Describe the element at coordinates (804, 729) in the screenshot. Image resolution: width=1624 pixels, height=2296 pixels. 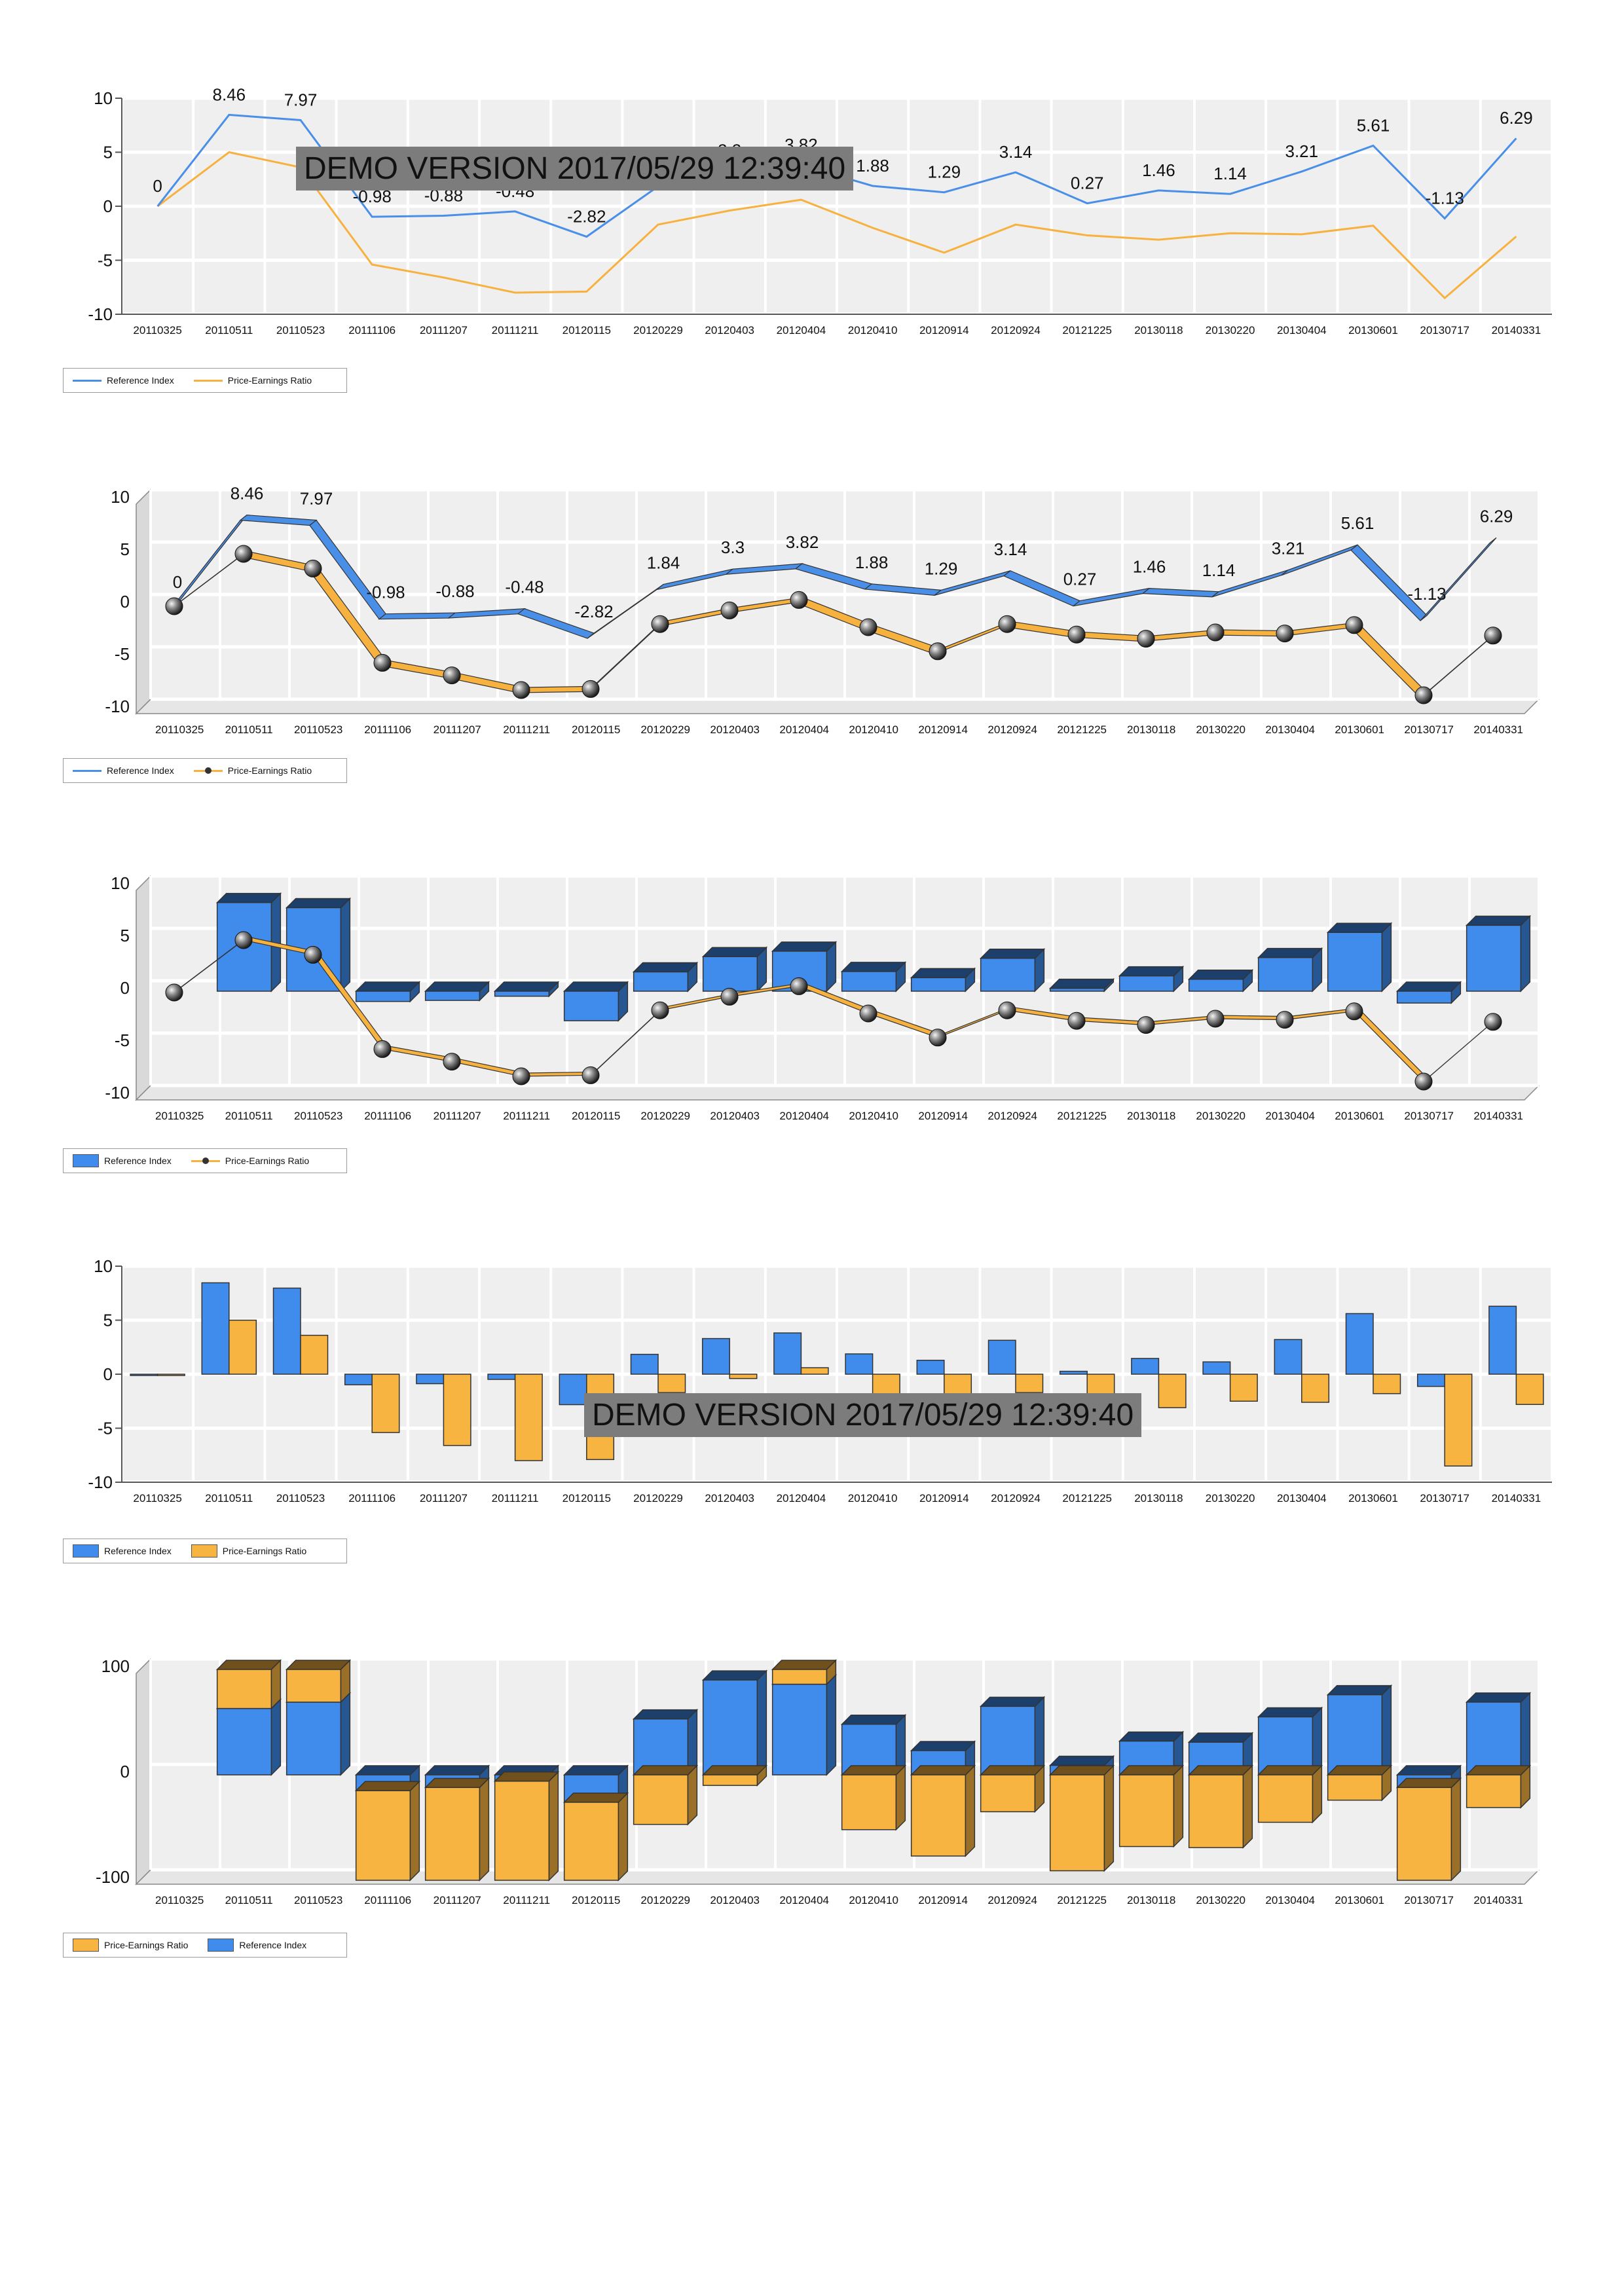
I see `x-tick-label: 20120404` at that location.